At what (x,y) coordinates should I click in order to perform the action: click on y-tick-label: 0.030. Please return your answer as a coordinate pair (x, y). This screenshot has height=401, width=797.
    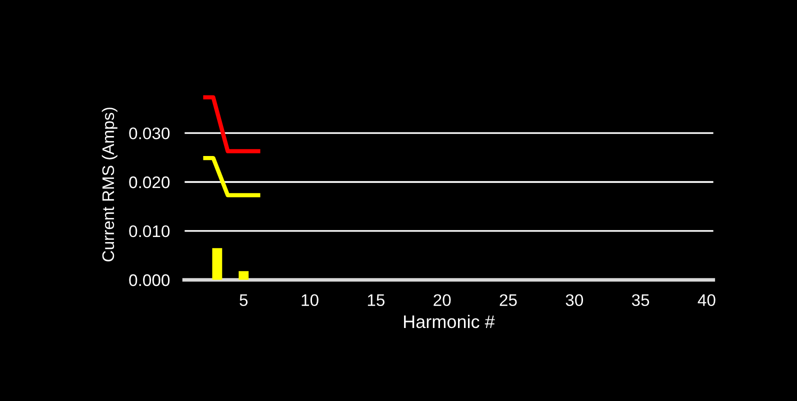
    Looking at the image, I should click on (149, 133).